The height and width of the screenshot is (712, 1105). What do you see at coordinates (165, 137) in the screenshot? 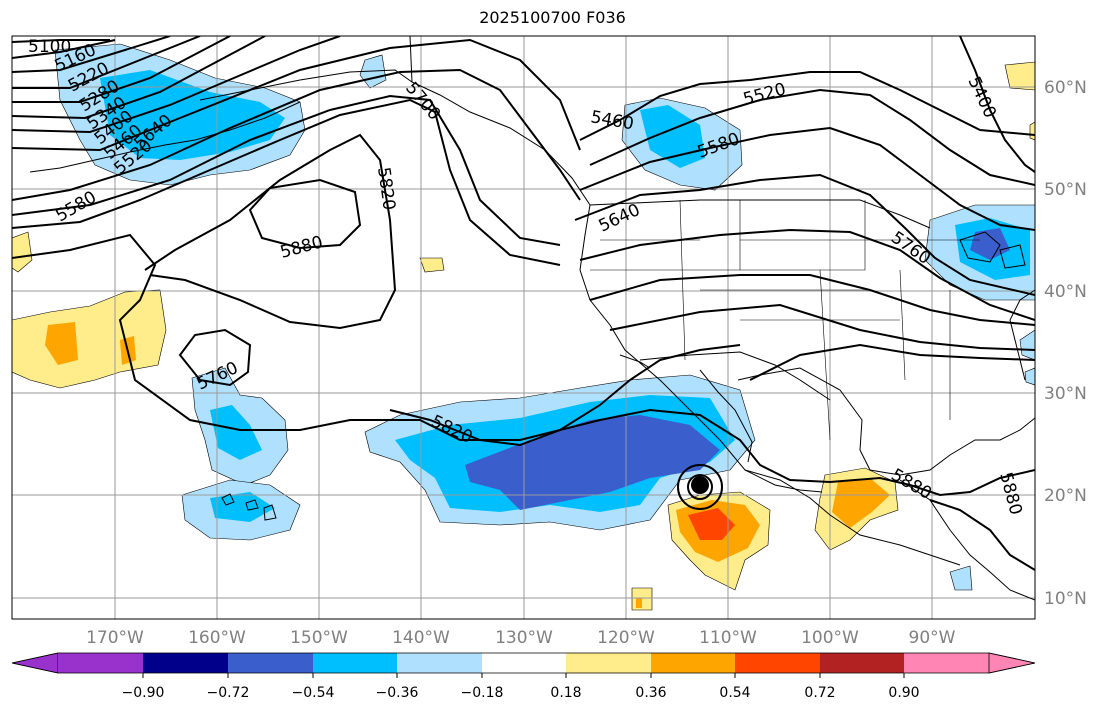
I see `alaska-peninsula` at bounding box center [165, 137].